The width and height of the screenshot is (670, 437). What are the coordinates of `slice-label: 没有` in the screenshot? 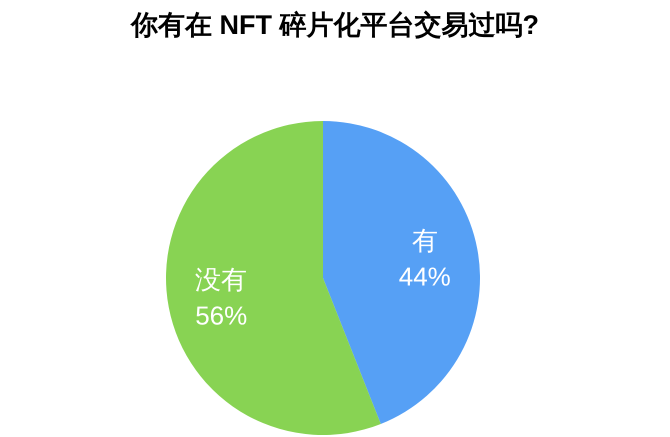 It's located at (221, 279).